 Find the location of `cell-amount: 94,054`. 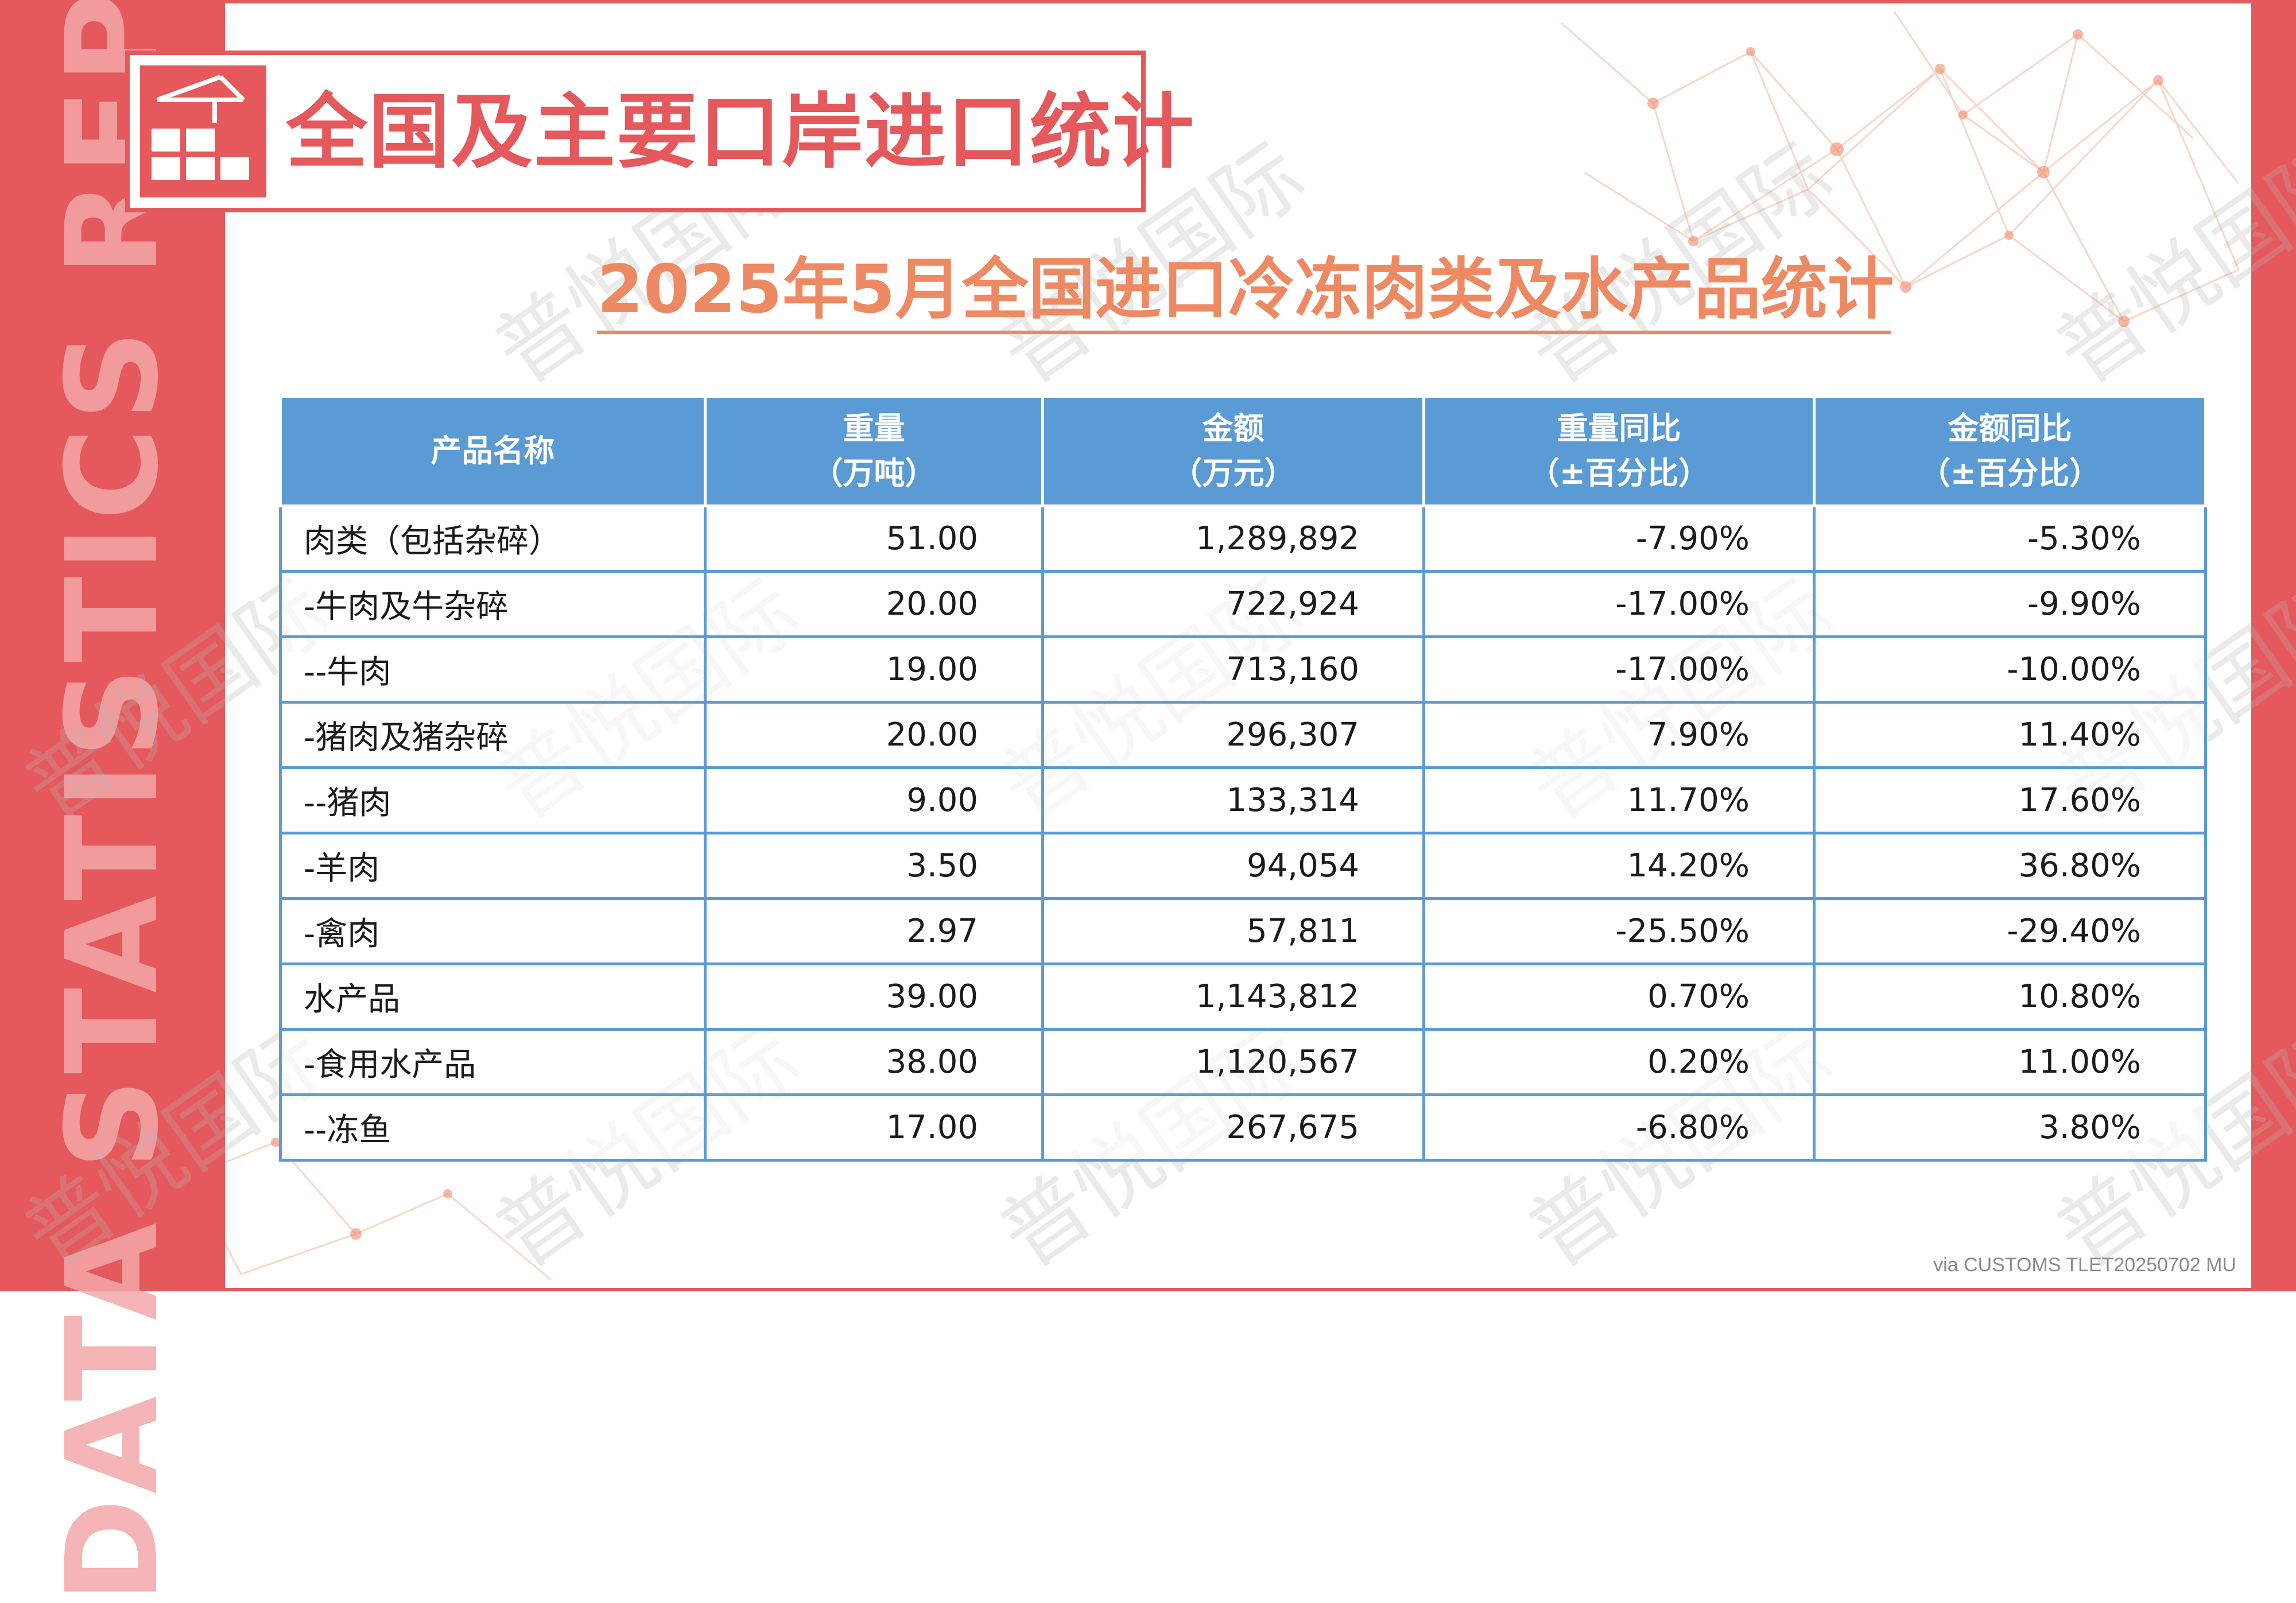

cell-amount: 94,054 is located at coordinates (1233, 866).